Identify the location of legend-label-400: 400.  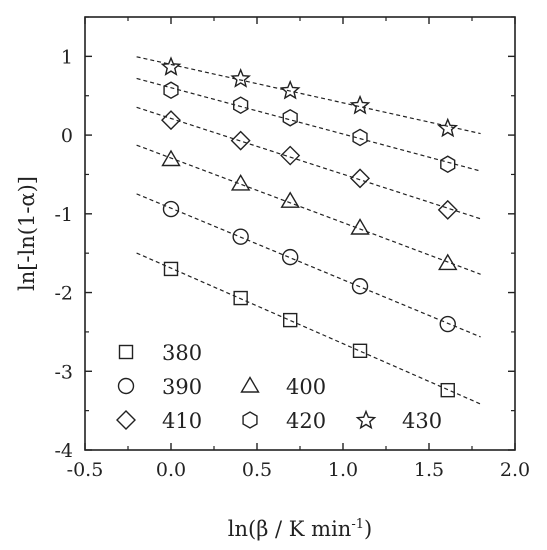
(306, 387).